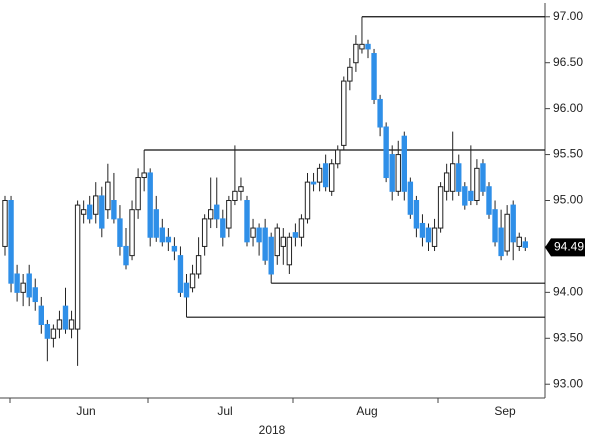 This screenshot has height=440, width=600. I want to click on last-price-tag, so click(565, 247).